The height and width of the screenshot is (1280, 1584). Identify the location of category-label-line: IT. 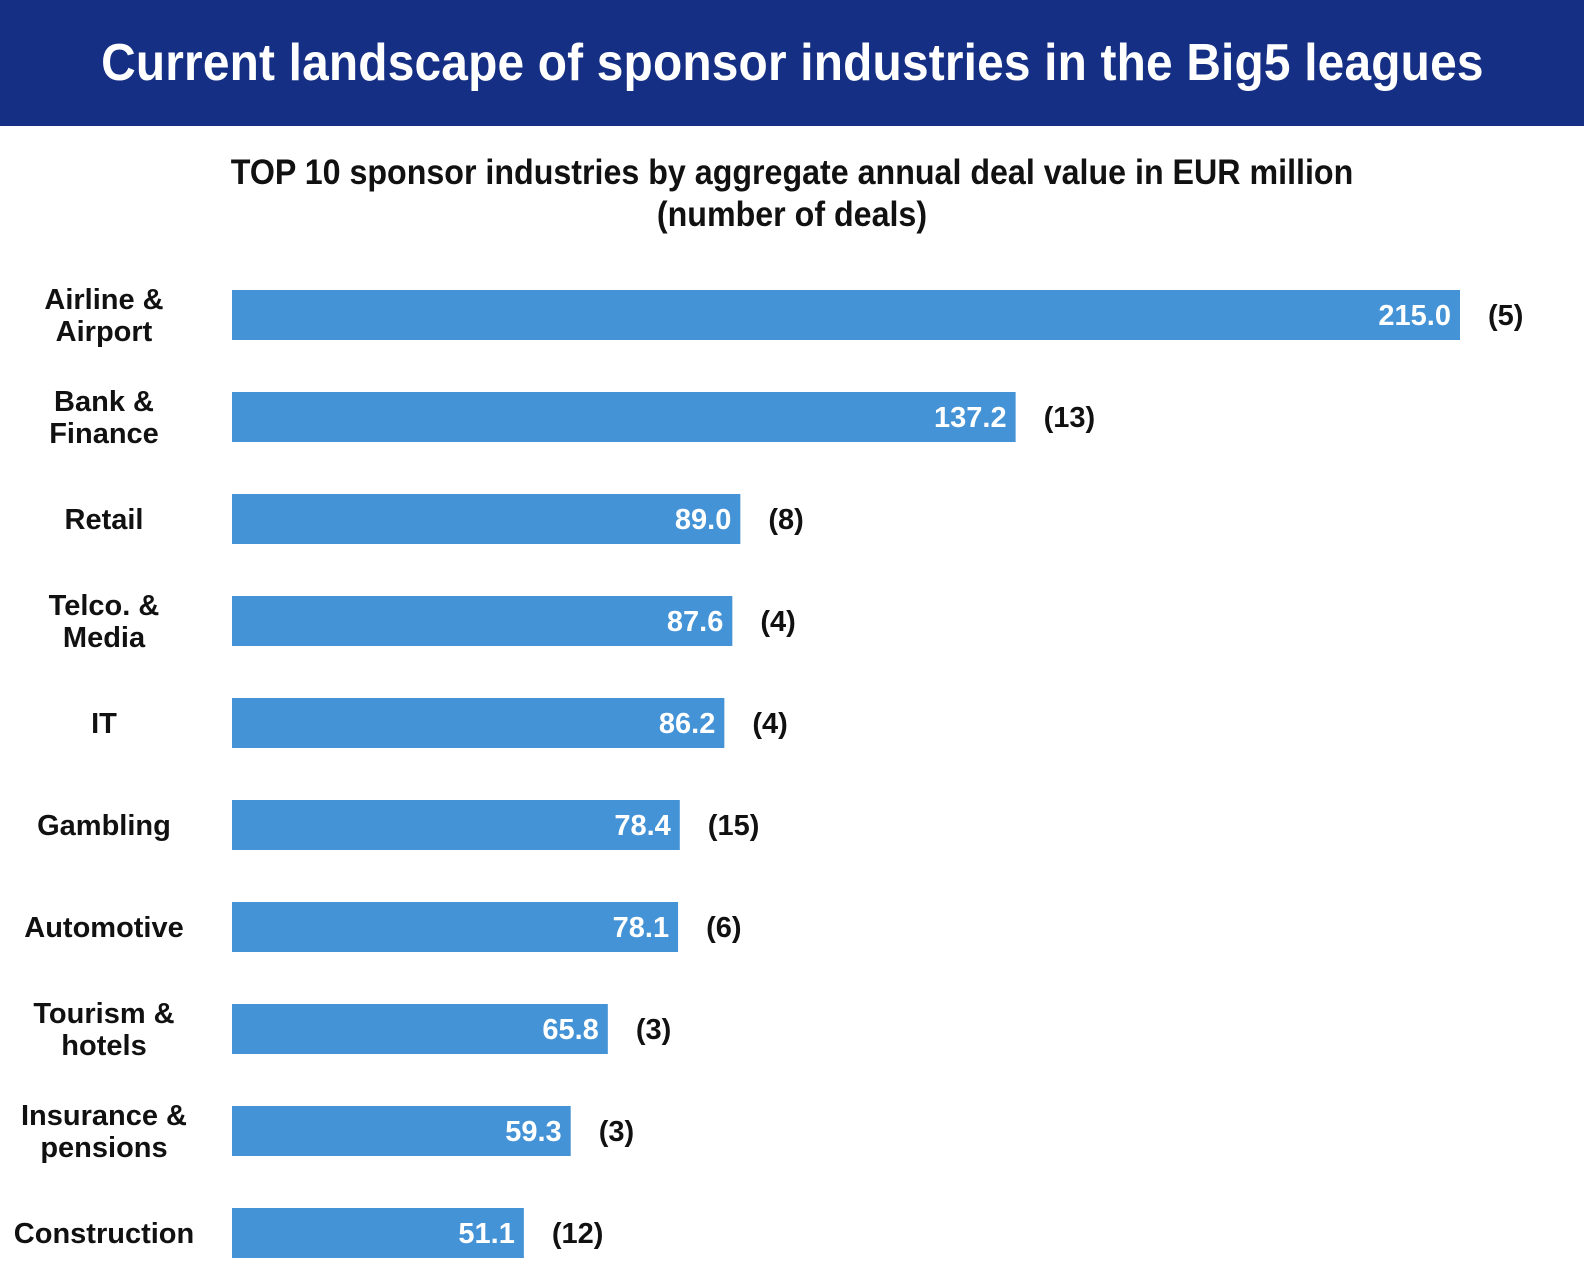
(104, 724).